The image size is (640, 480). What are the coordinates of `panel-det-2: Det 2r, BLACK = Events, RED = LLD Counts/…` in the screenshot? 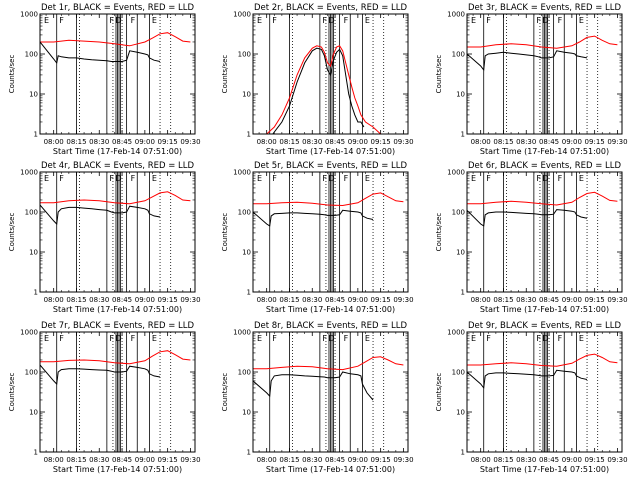 It's located at (317, 79).